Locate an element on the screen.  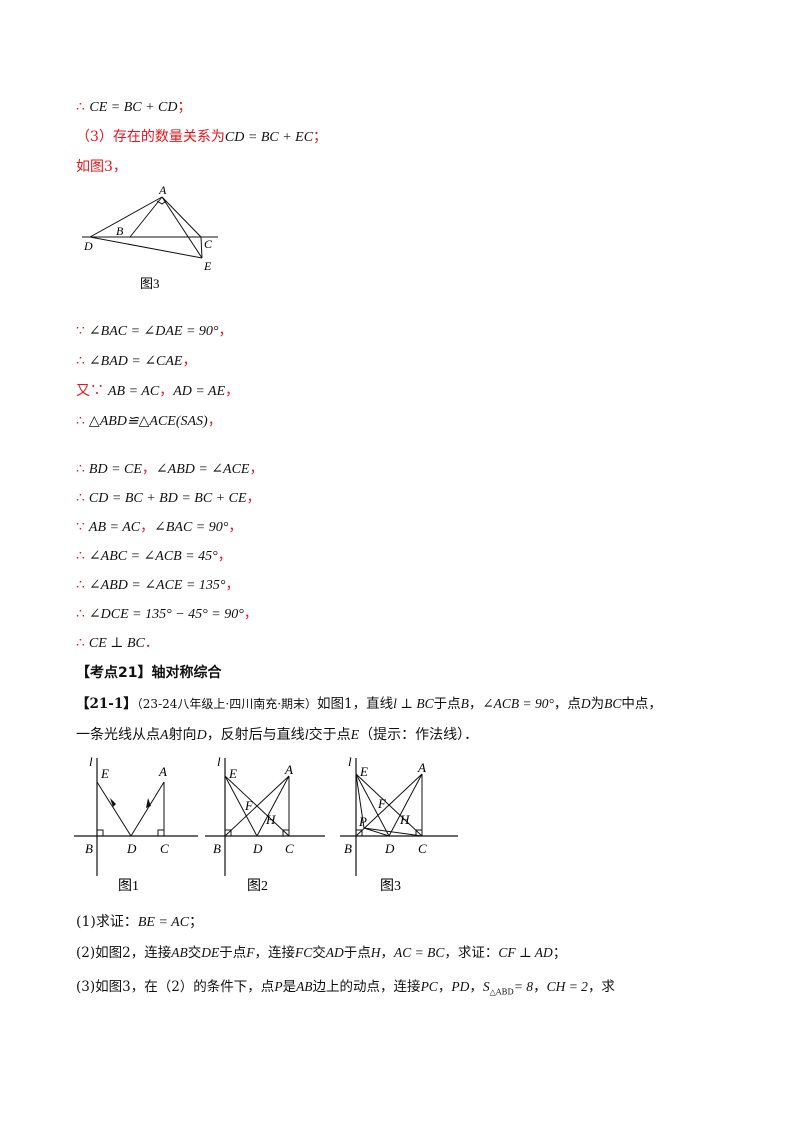
proof-step: ∵ AB = AC，∠BAC = 90°， is located at coordinates (159, 527).